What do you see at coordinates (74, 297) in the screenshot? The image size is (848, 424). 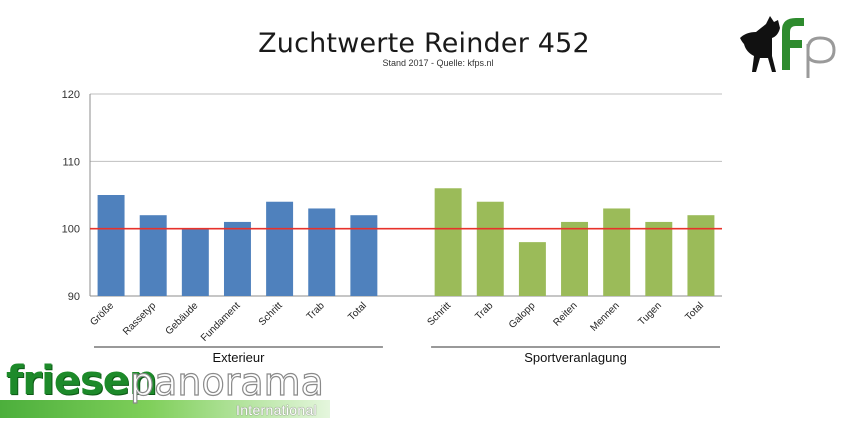 I see `y-tick-label: 90` at bounding box center [74, 297].